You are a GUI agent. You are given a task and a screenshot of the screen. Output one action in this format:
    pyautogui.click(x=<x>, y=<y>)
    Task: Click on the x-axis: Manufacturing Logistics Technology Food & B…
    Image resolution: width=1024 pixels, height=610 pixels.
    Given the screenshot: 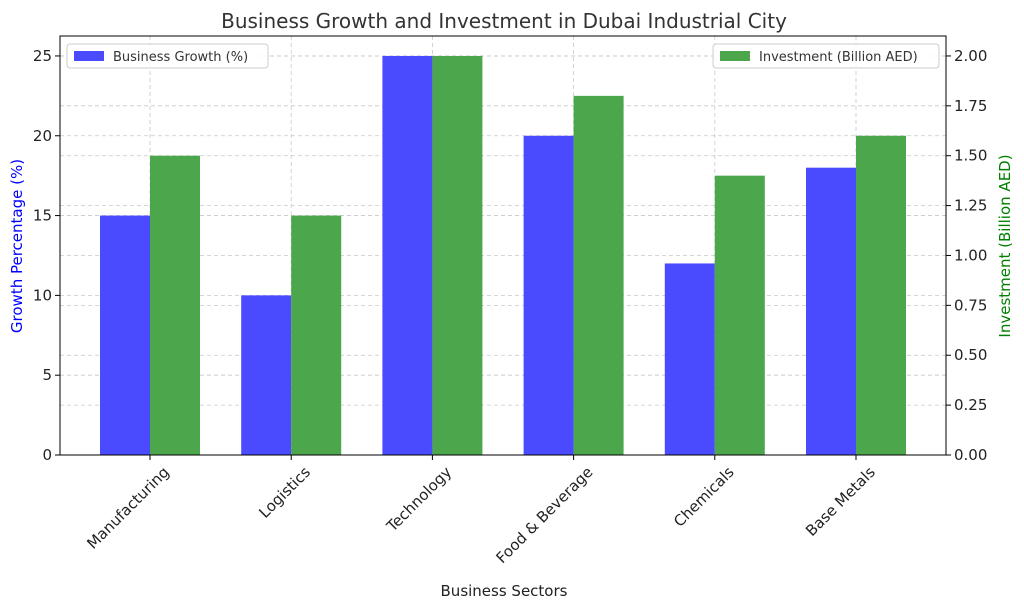 What is the action you would take?
    pyautogui.click(x=481, y=511)
    